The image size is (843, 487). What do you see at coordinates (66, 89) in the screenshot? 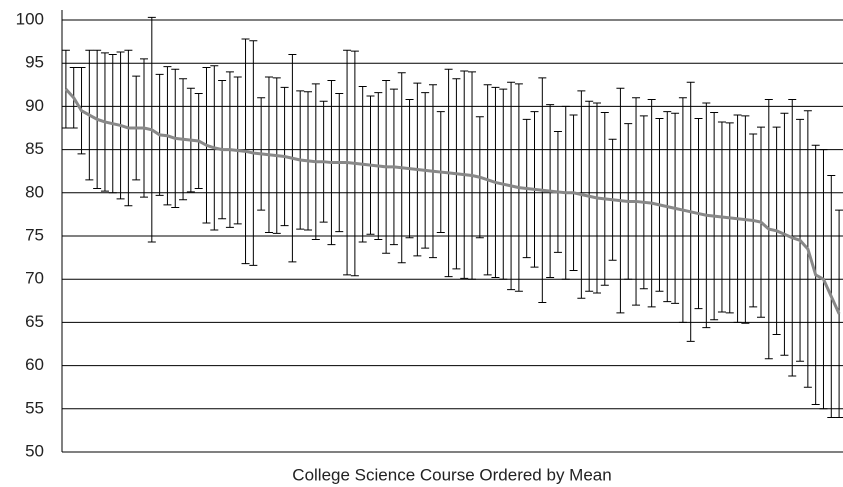
I see `error-bar` at bounding box center [66, 89].